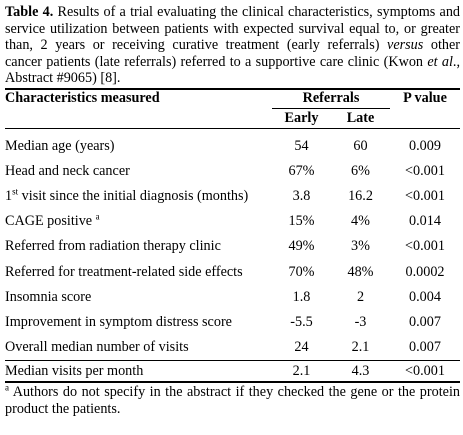 The image size is (463, 435). What do you see at coordinates (97, 216) in the screenshot?
I see `row-footnote-mark: a` at bounding box center [97, 216].